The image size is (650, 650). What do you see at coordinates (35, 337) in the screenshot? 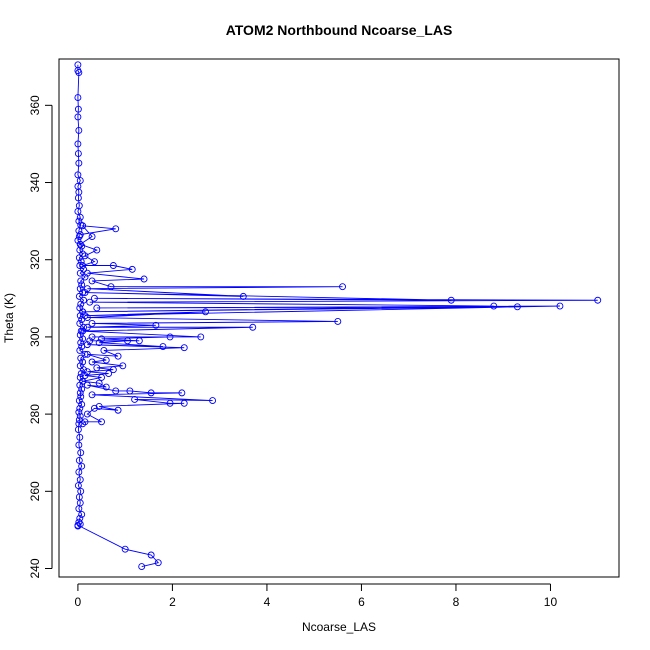
I see `y-tick-label: 300` at bounding box center [35, 337].